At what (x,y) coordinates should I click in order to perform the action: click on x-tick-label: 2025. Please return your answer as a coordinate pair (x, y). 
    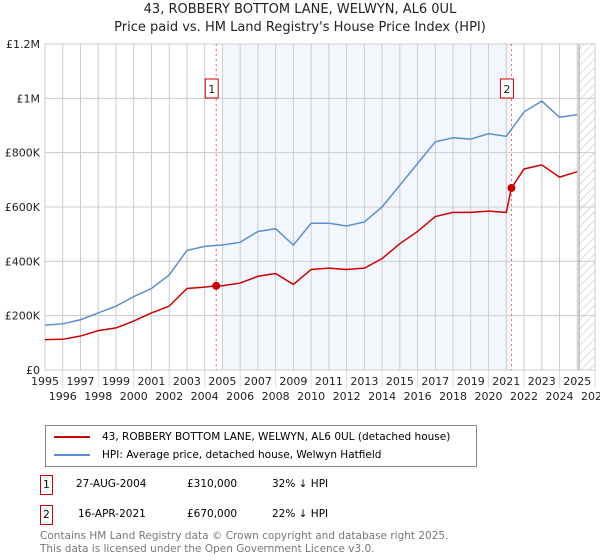
    Looking at the image, I should click on (577, 381).